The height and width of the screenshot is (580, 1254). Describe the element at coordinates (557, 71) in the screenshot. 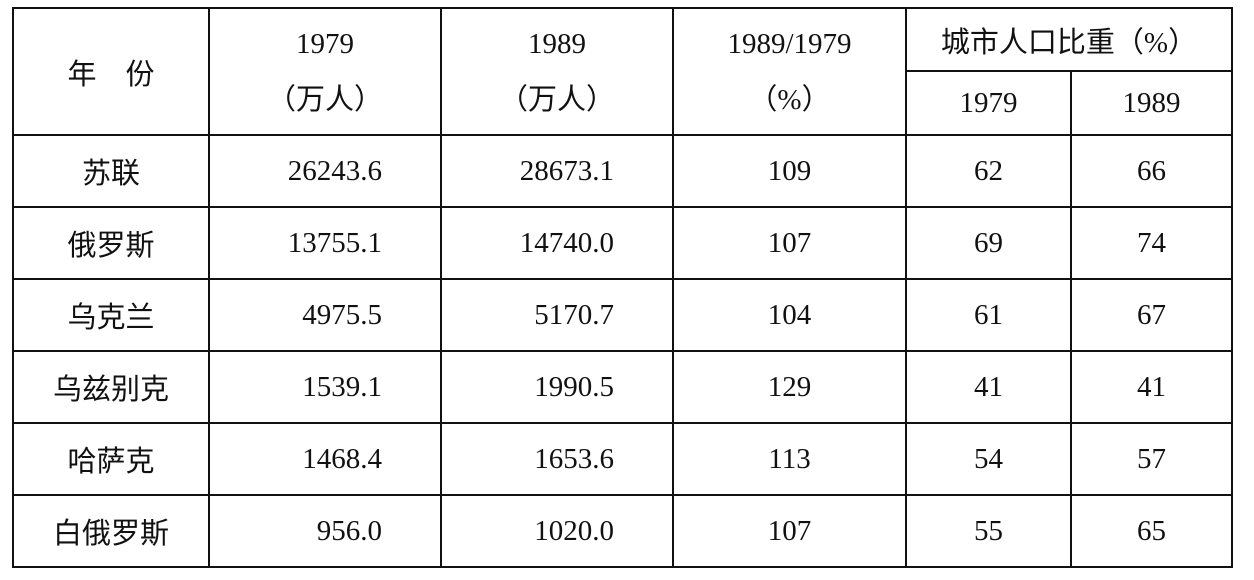

I see `header-cell: 1989 （万人）` at that location.